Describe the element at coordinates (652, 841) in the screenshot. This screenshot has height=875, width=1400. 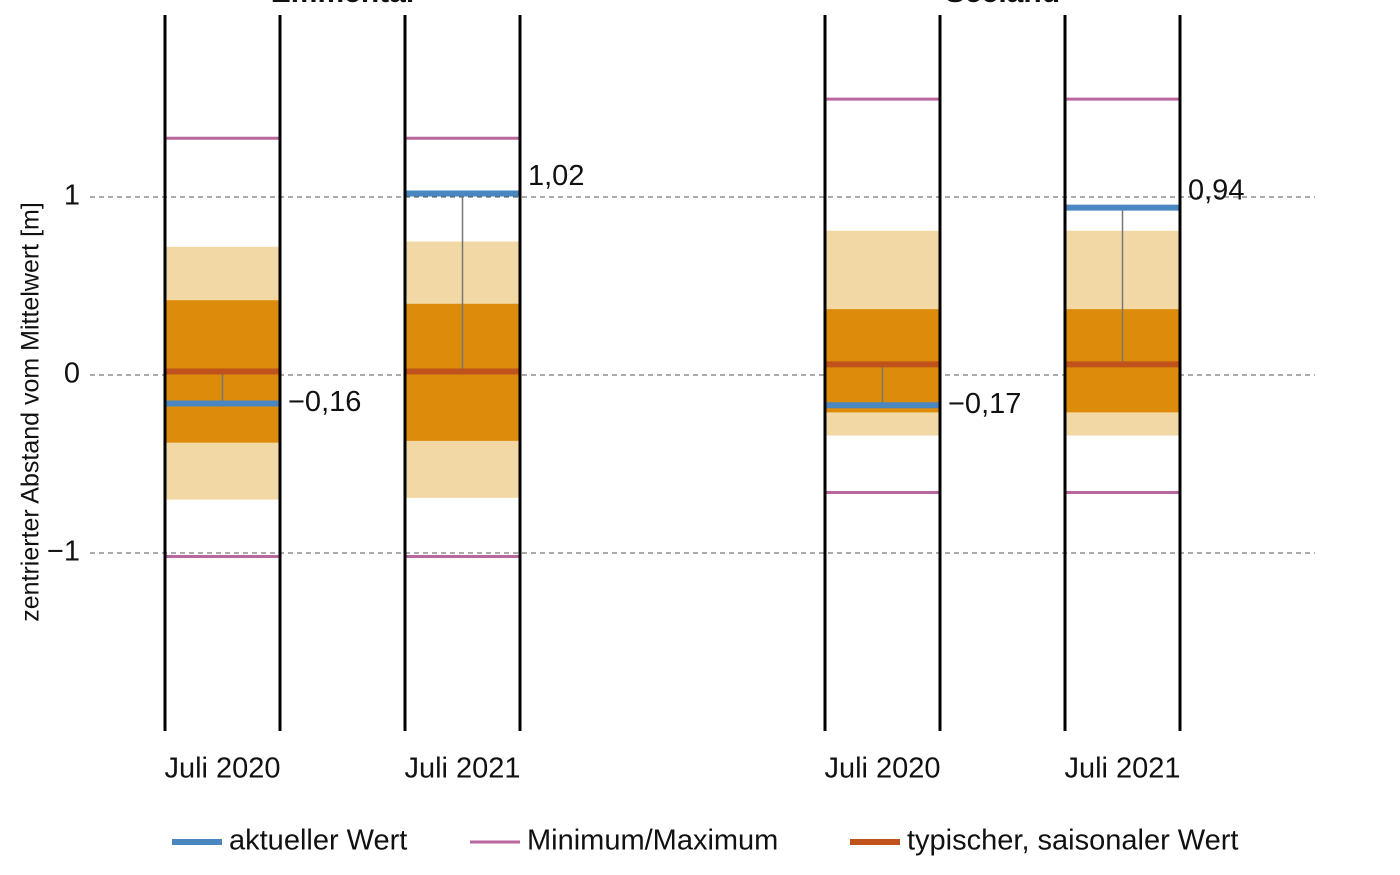
I see `legend-label: Minimum/Maximum` at that location.